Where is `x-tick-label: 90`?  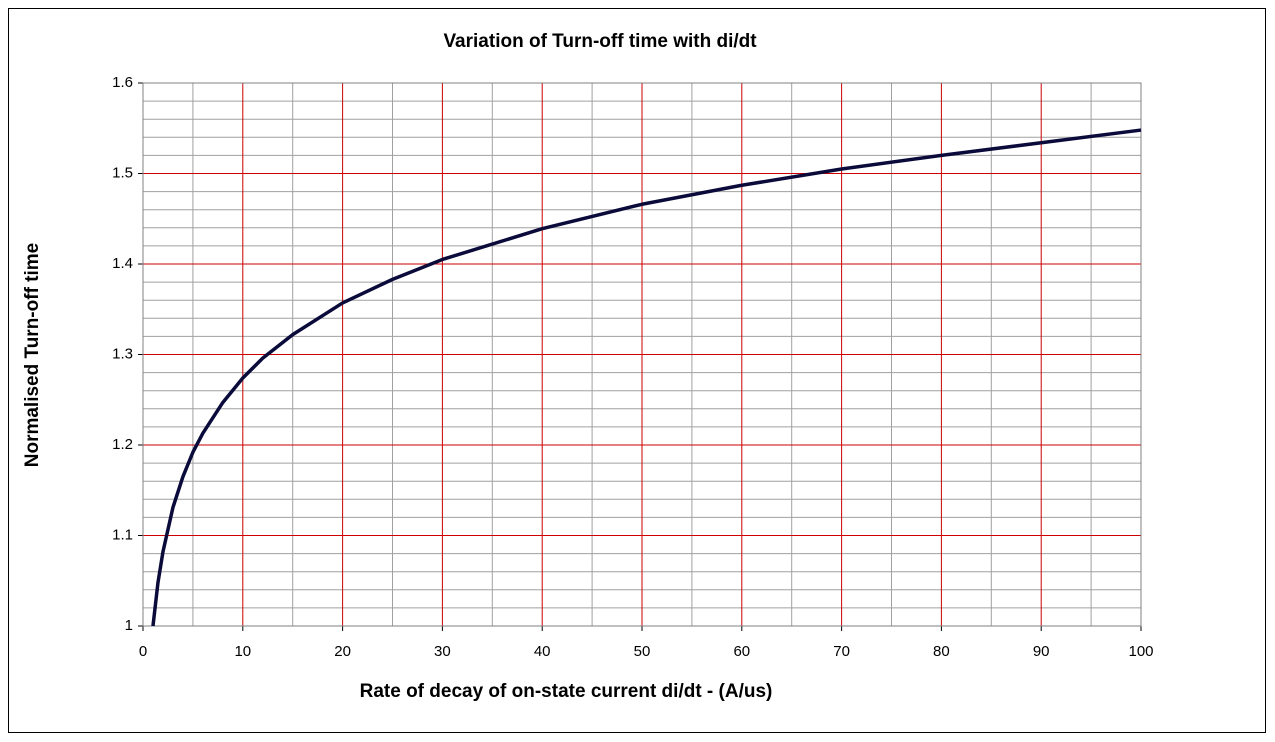 x-tick-label: 90 is located at coordinates (1041, 651).